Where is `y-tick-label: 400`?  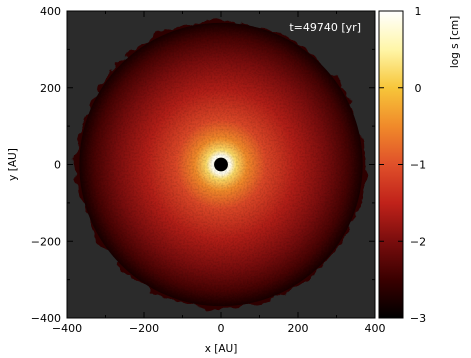
y-tick-label: 400 is located at coordinates (50, 11).